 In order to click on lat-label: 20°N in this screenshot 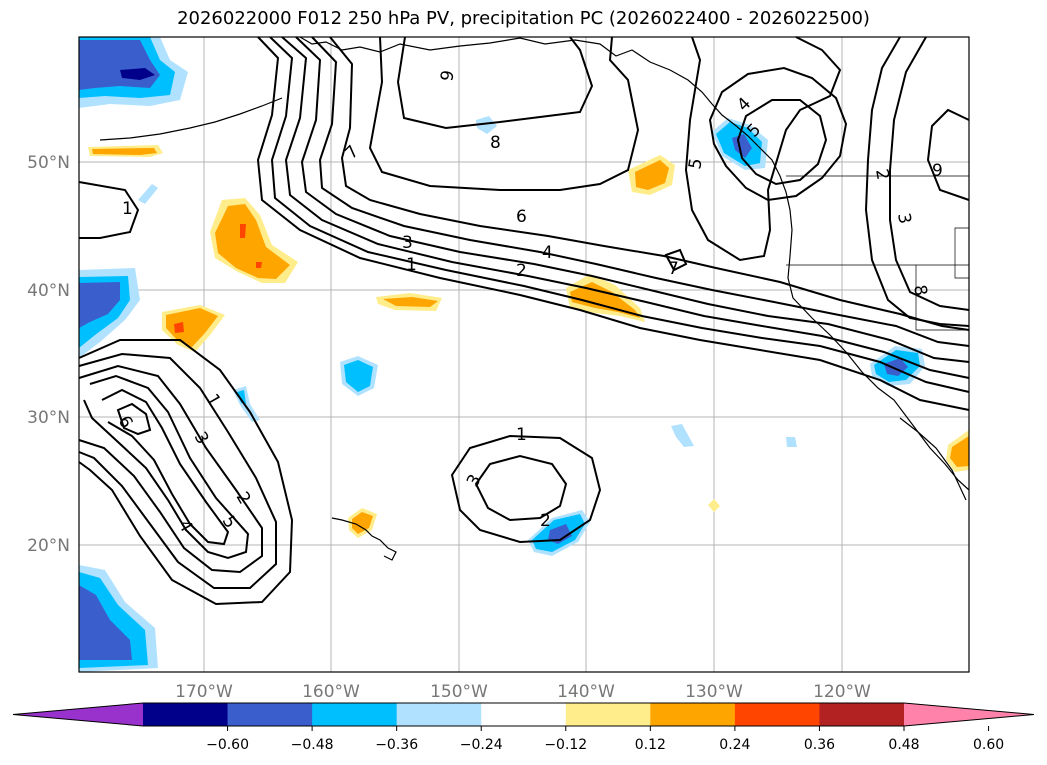, I will do `click(48, 546)`.